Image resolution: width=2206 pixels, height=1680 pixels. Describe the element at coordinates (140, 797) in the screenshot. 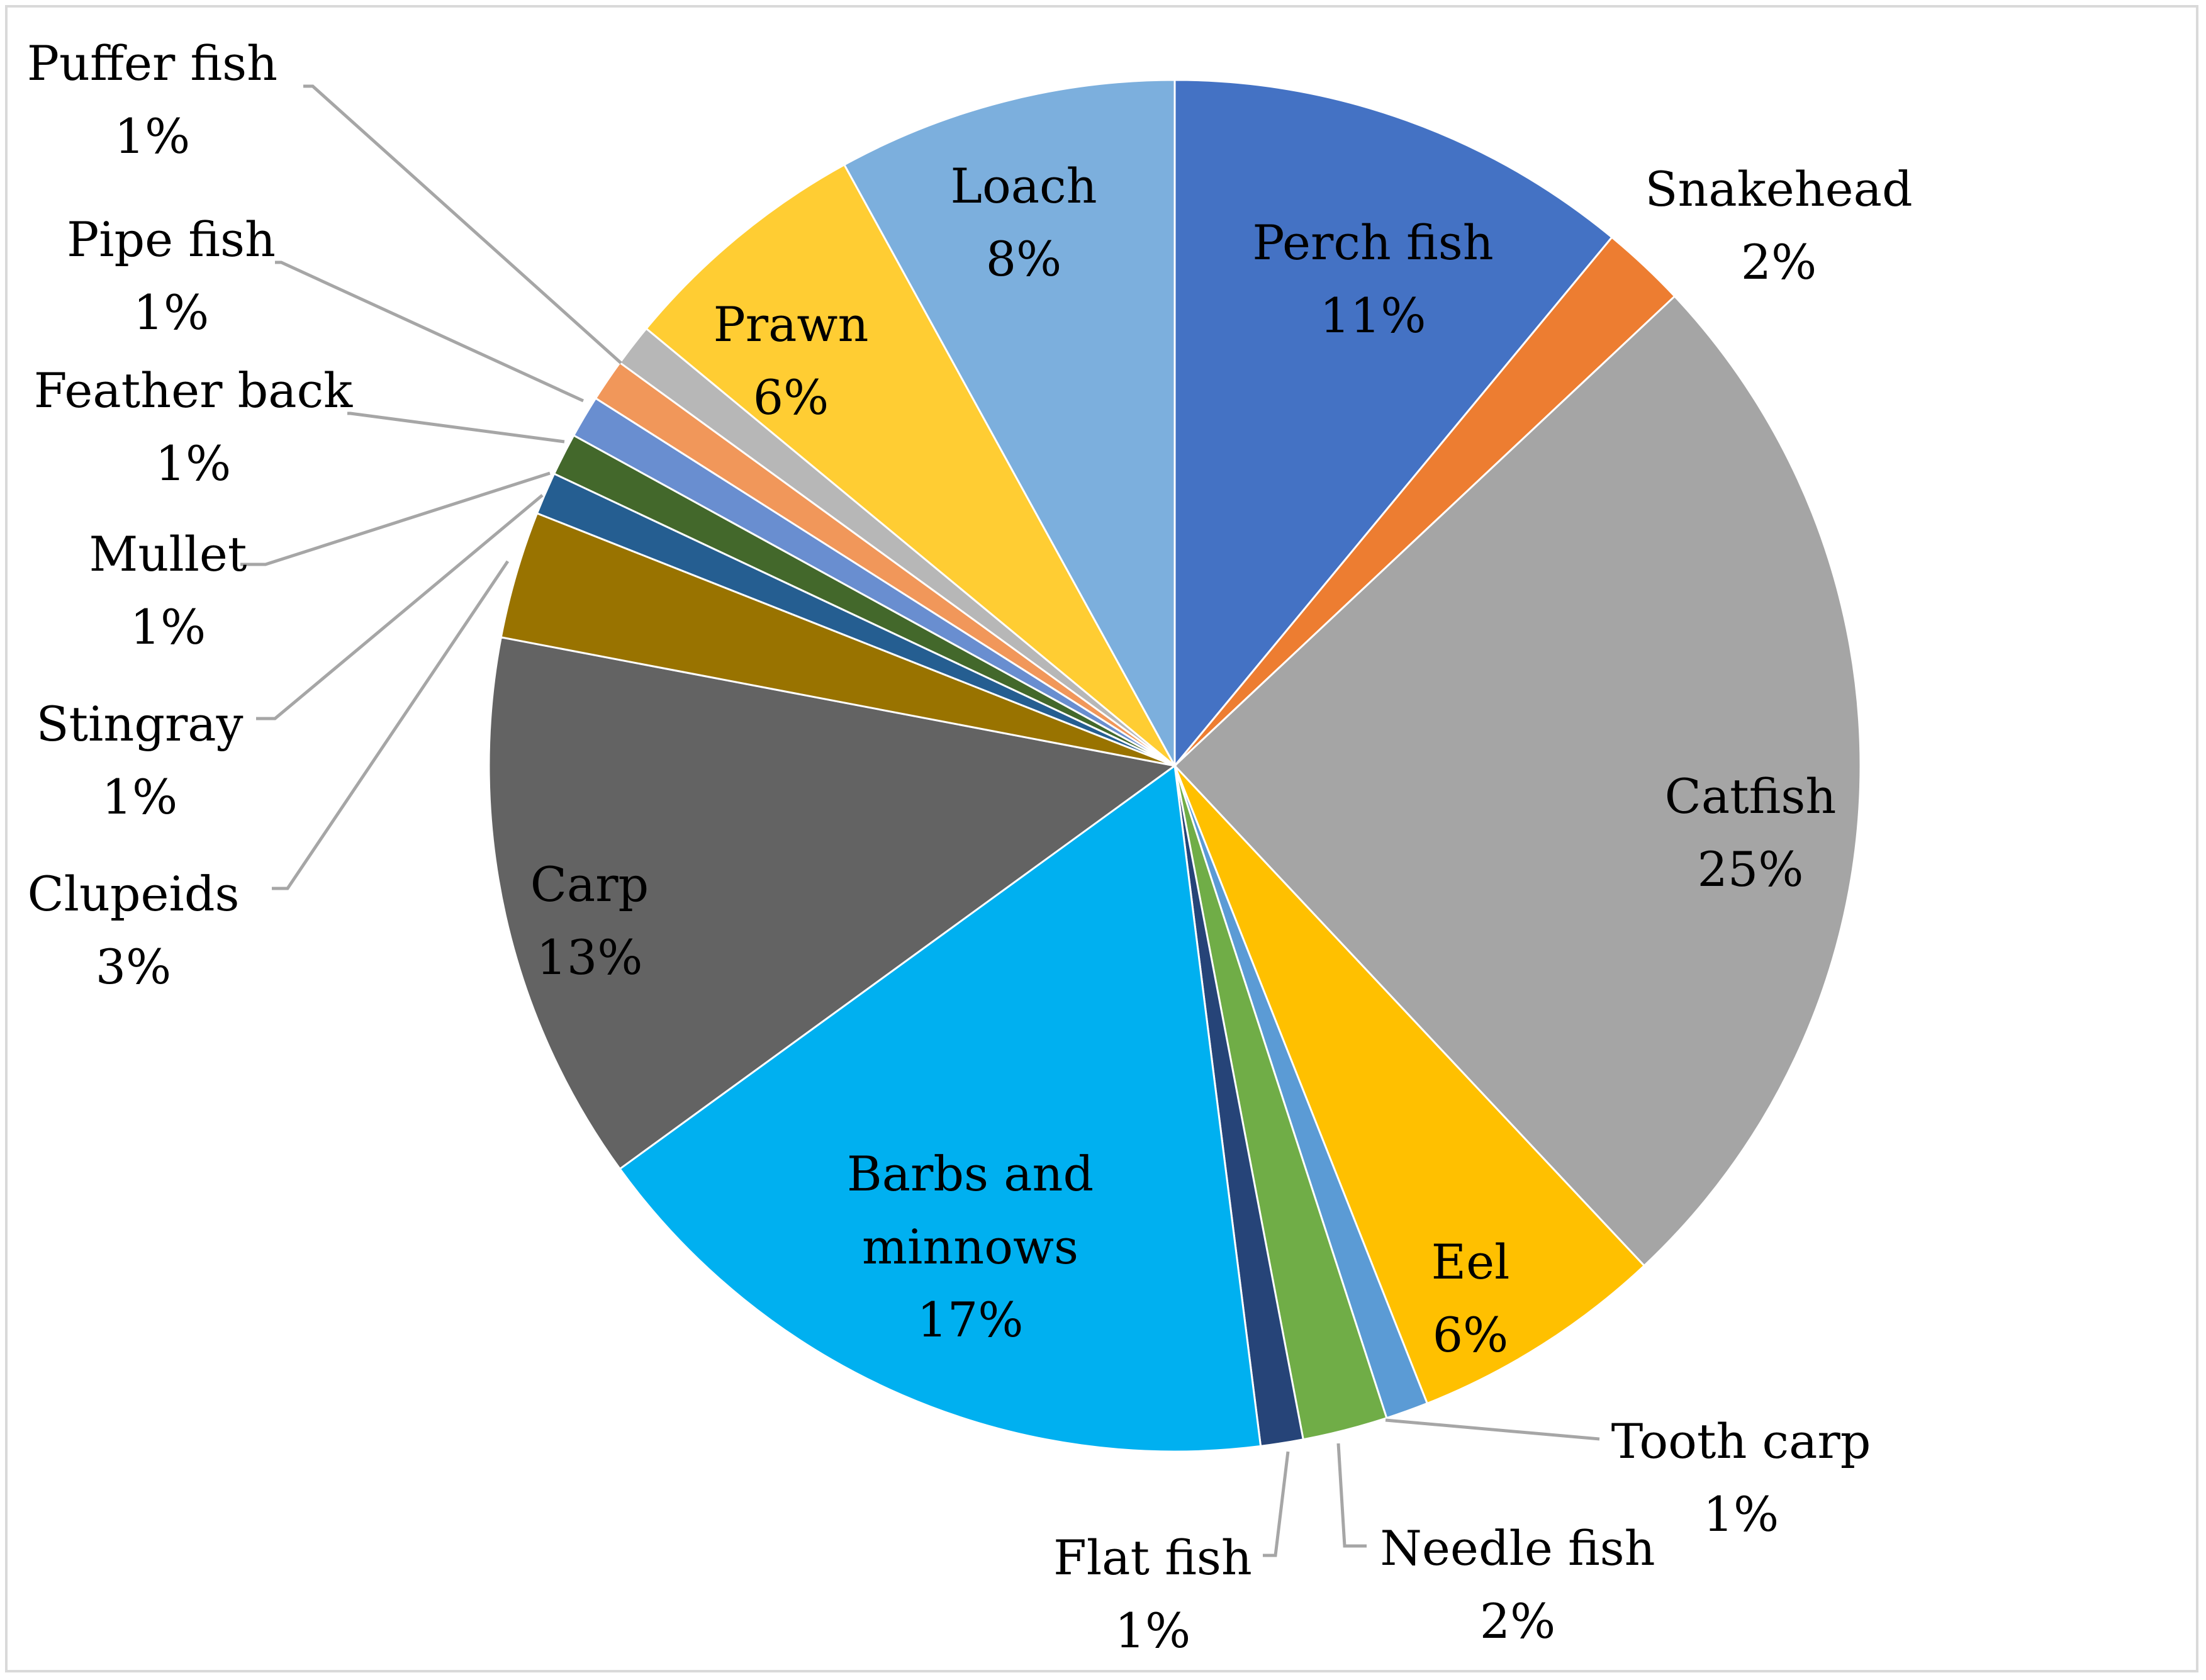

I see `slice-percent-stingray: 1%` at that location.